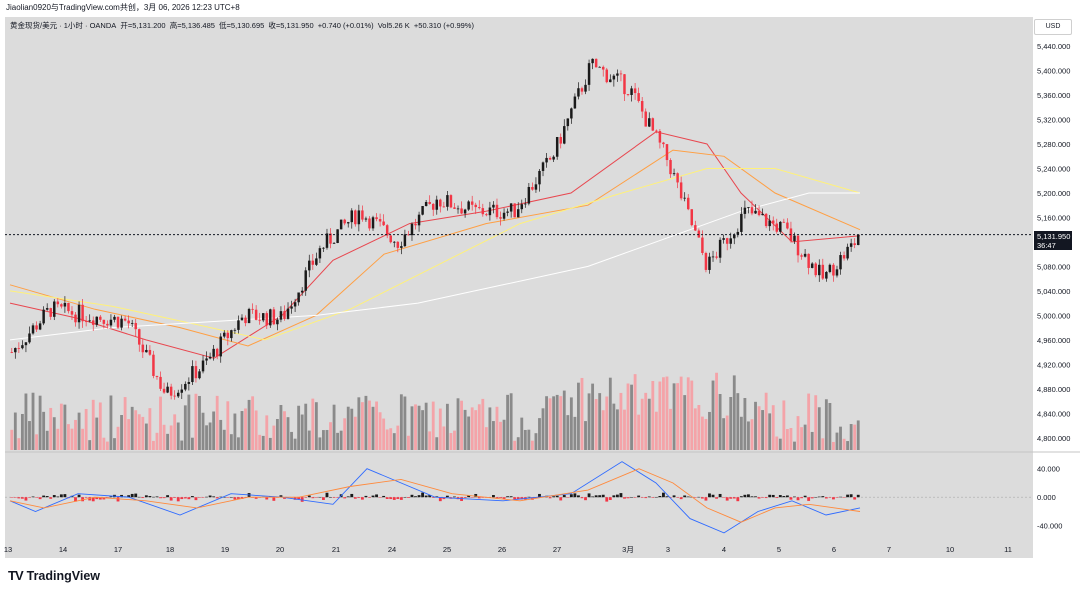 The height and width of the screenshot is (593, 1080). What do you see at coordinates (628, 549) in the screenshot?
I see `time-tick-label: 3月` at bounding box center [628, 549].